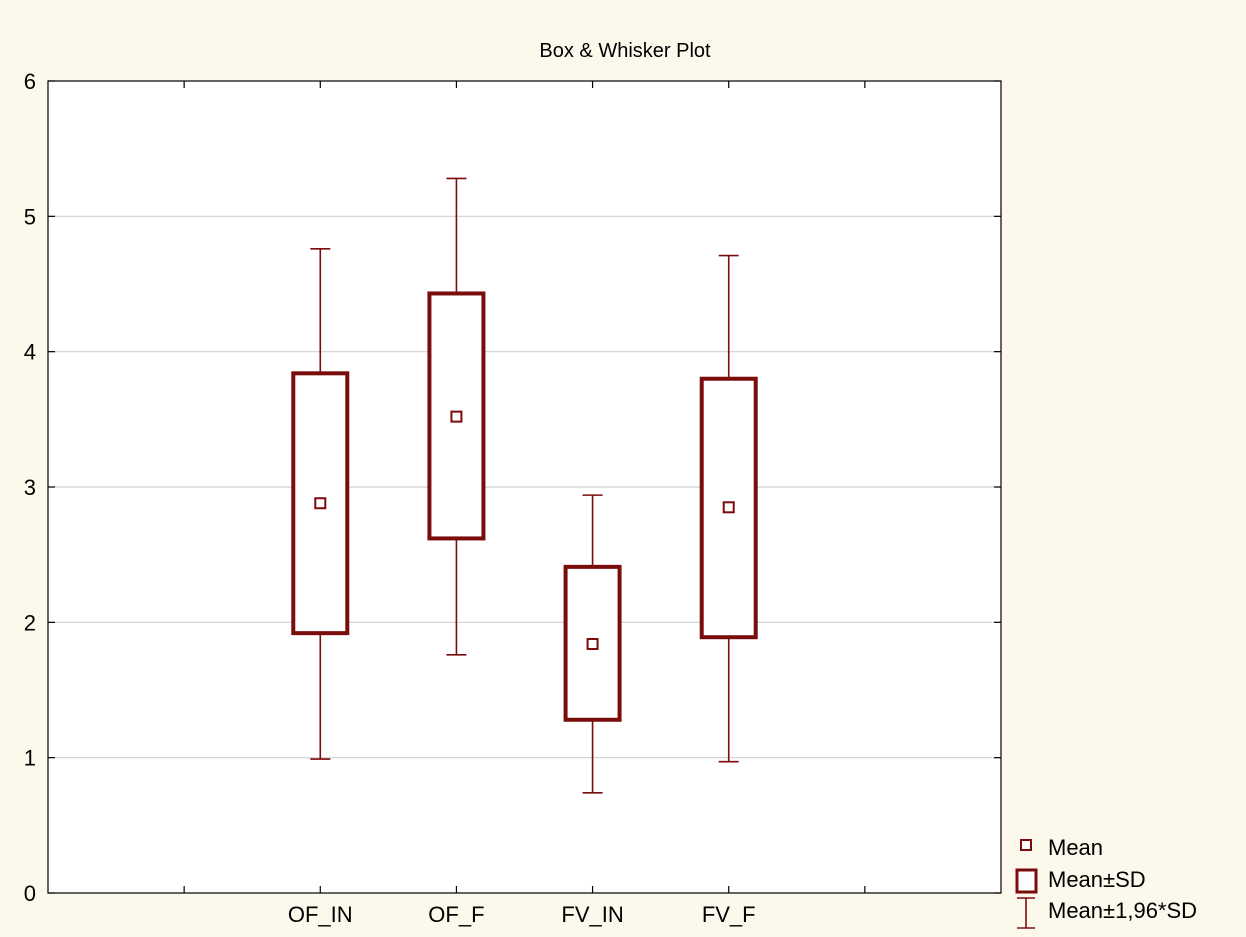  What do you see at coordinates (30, 758) in the screenshot?
I see `y-tick-label: 1` at bounding box center [30, 758].